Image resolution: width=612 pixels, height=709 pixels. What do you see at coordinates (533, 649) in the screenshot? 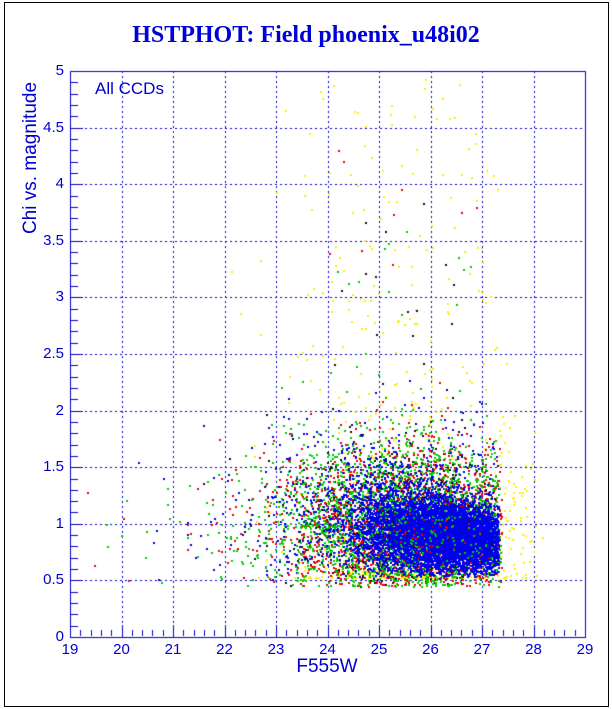
I see `x-tick-label-28: 28` at bounding box center [533, 649].